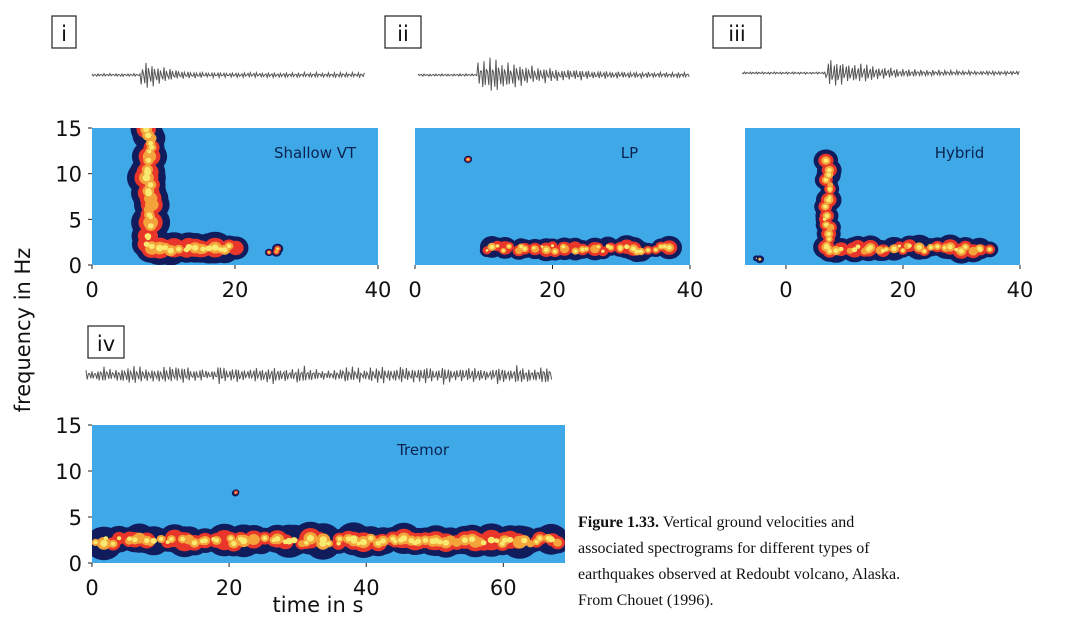 The image size is (1066, 625). Describe the element at coordinates (91, 290) in the screenshot. I see `x-tick-label: 0` at that location.